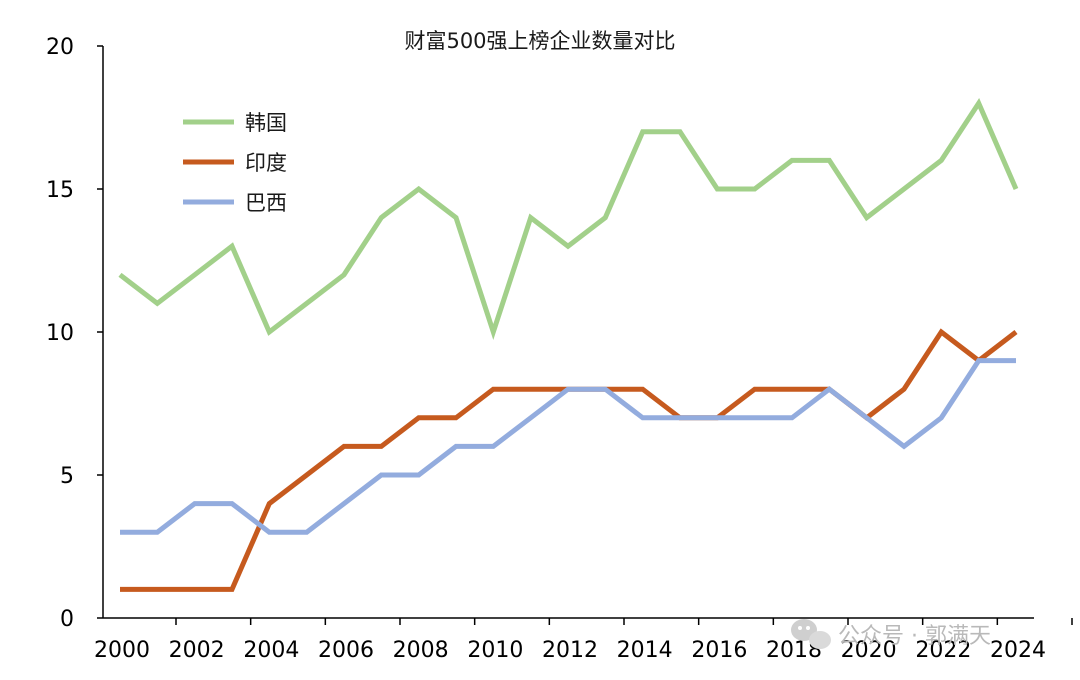  What do you see at coordinates (60, 333) in the screenshot?
I see `y-tick-label: 10` at bounding box center [60, 333].